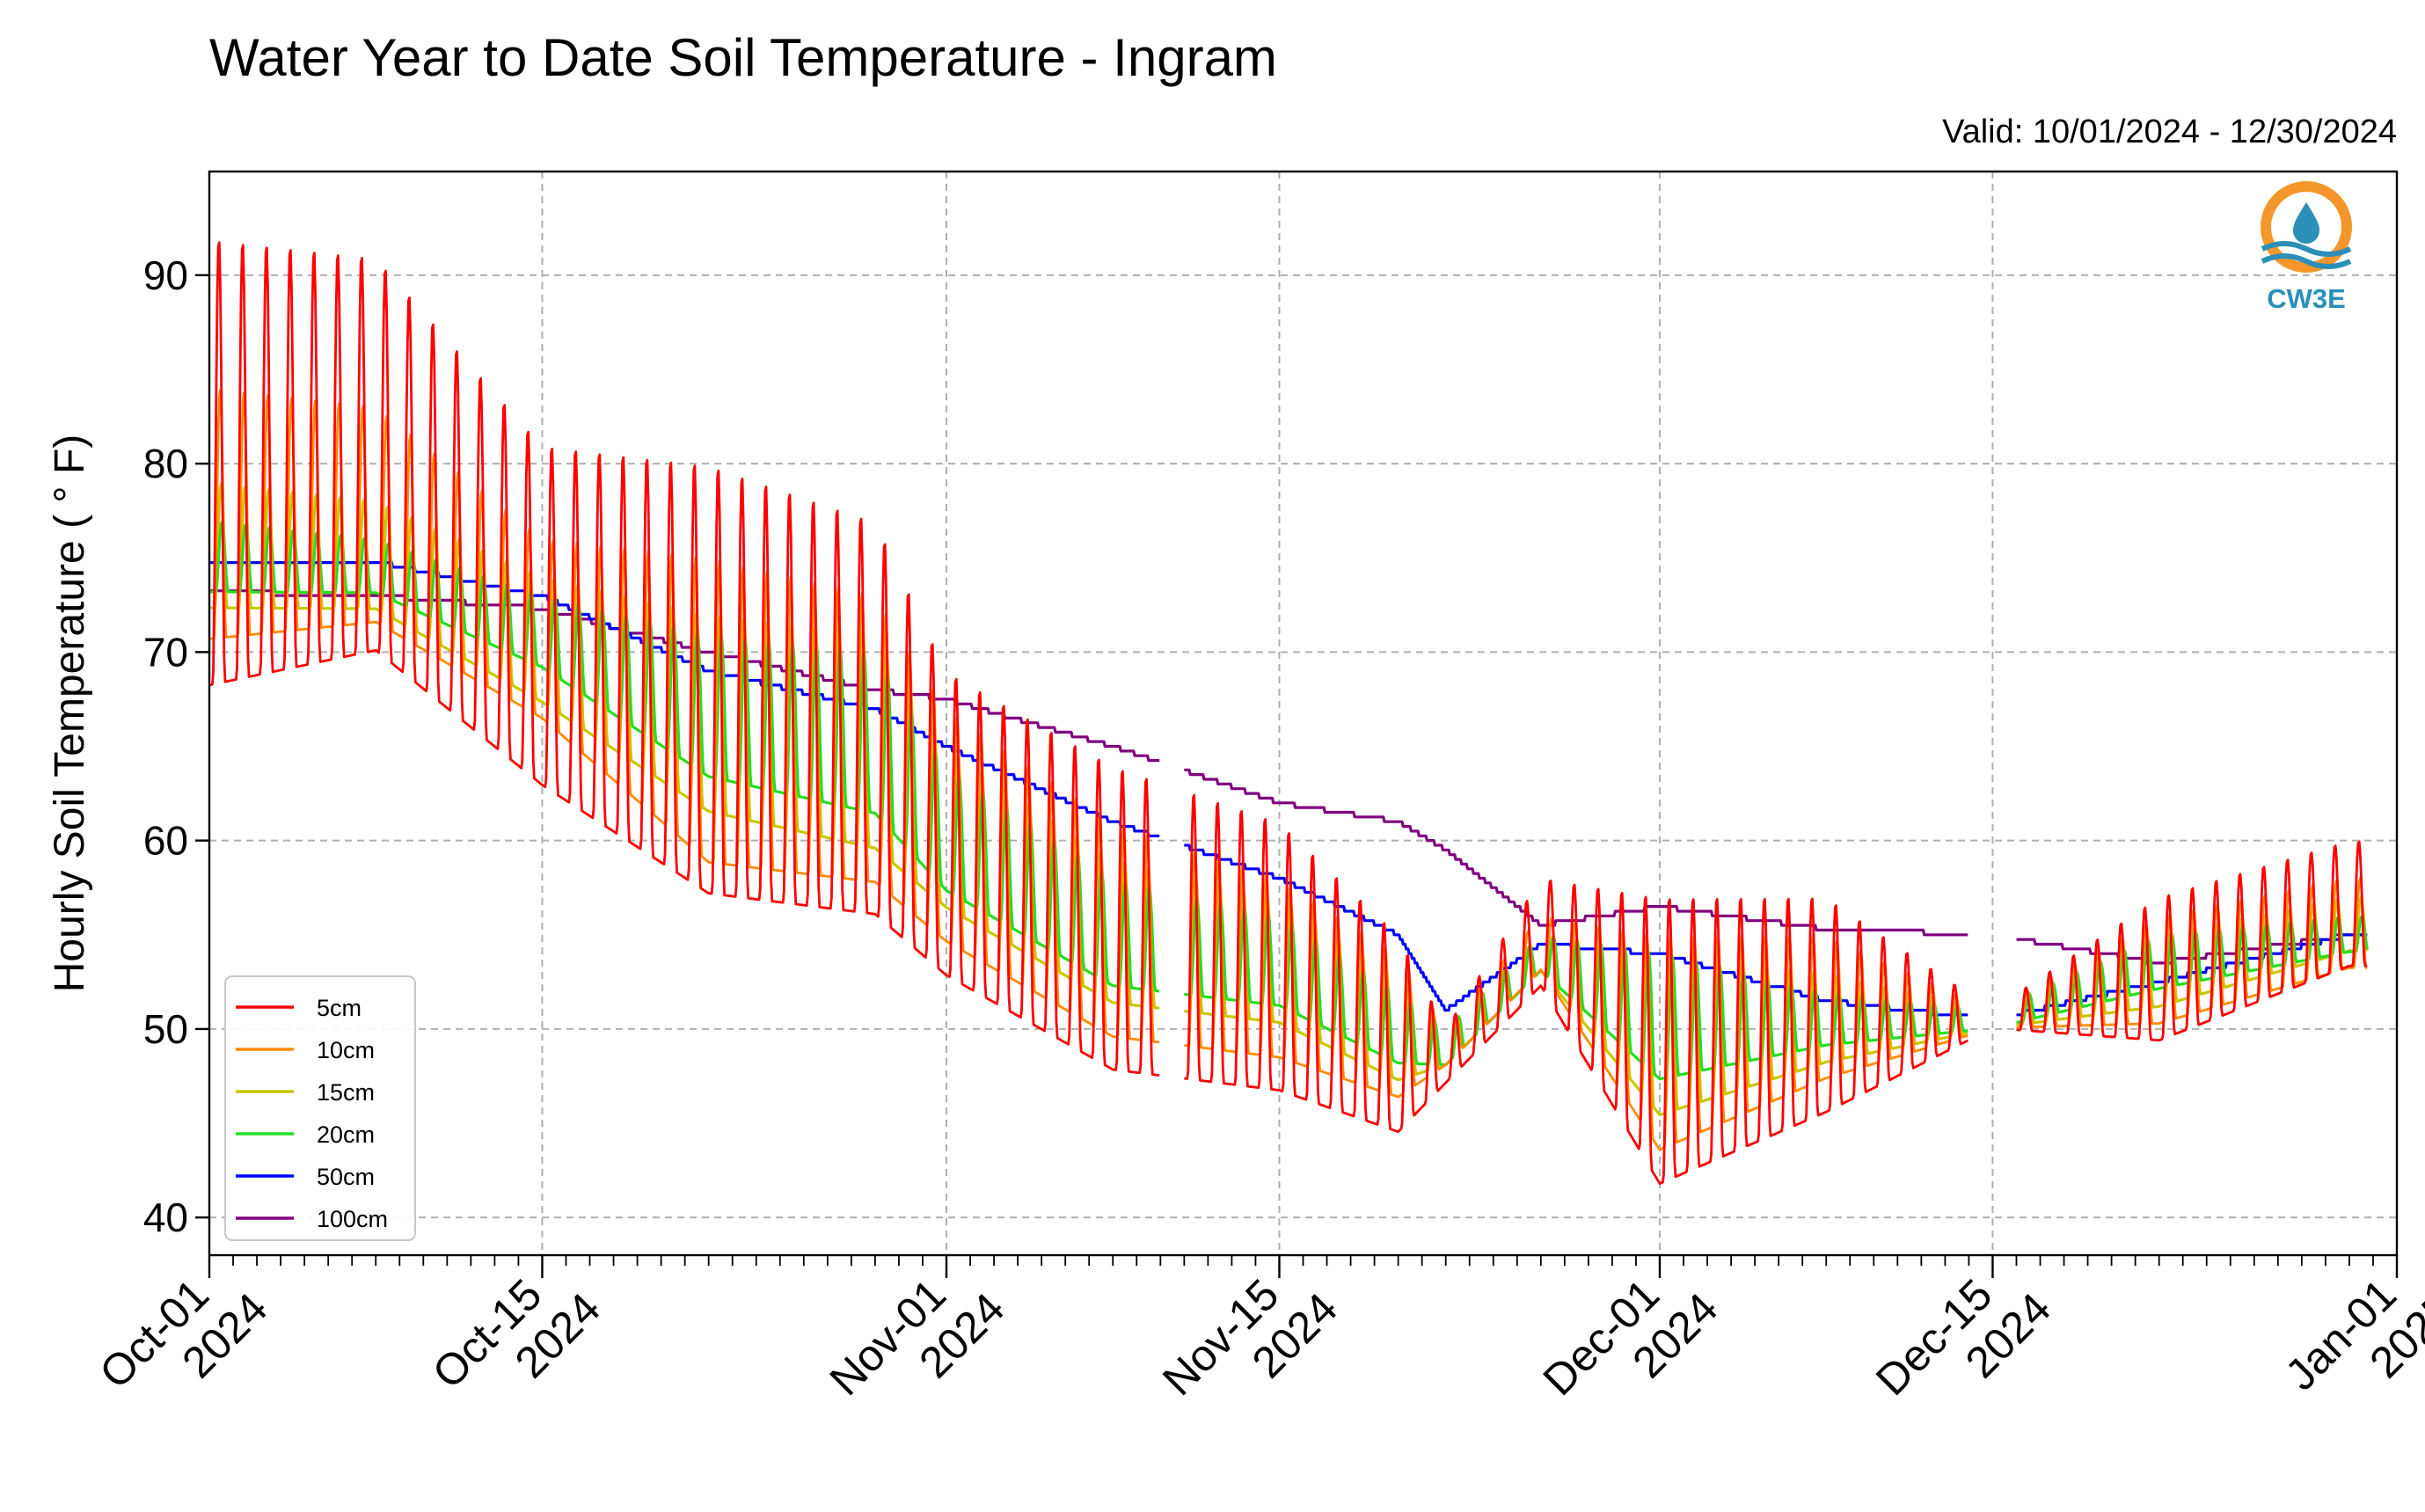  Describe the element at coordinates (70, 714) in the screenshot. I see `y-axis-label: Hourly Soil Temperature ( ° F)` at that location.